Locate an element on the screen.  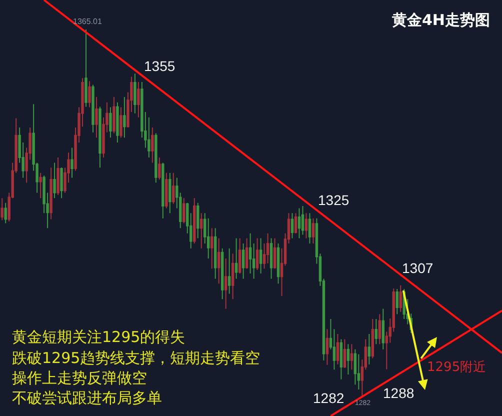
annotation: 1365.01 is located at coordinates (87, 21).